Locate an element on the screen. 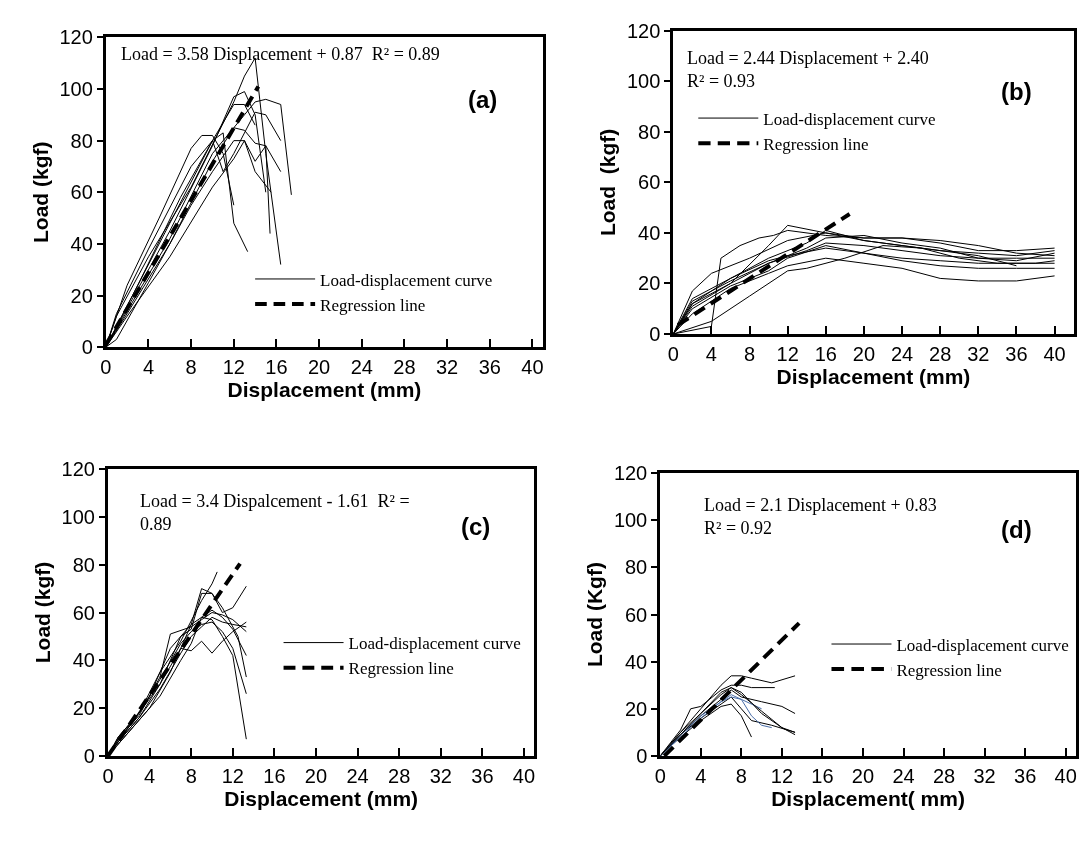  annotation: Load = 3.4 Dispalcement - 1.61 R² = 0.89 is located at coordinates (275, 513).